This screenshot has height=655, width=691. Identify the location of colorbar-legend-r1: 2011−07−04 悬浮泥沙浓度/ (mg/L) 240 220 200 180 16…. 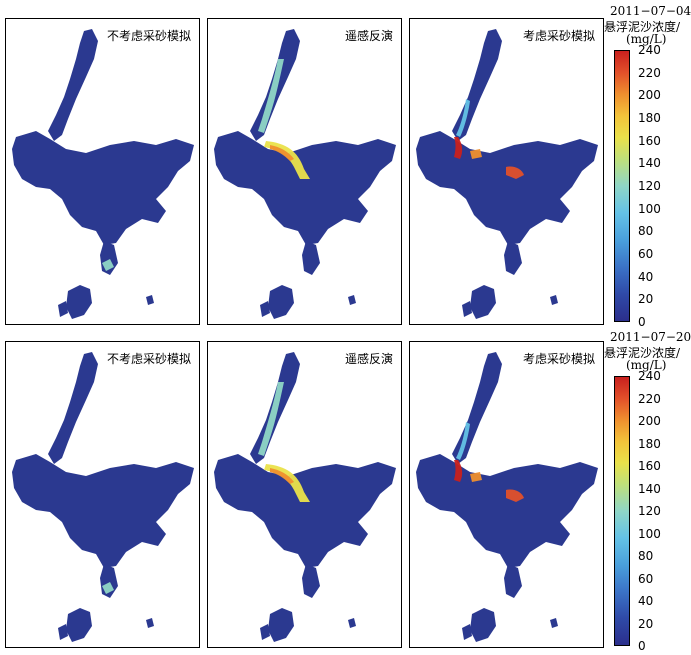
(647, 165).